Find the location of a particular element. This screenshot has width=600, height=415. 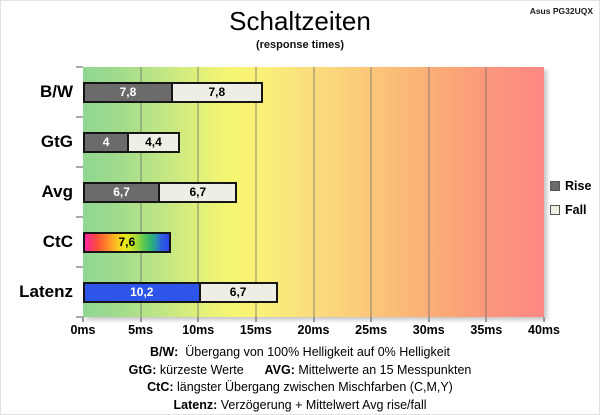

gridline-20ms is located at coordinates (313, 192).